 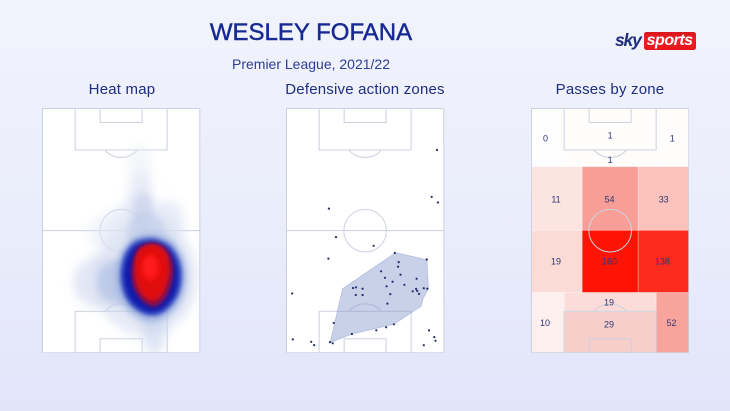 I want to click on svg-text: 33, so click(x=663, y=199).